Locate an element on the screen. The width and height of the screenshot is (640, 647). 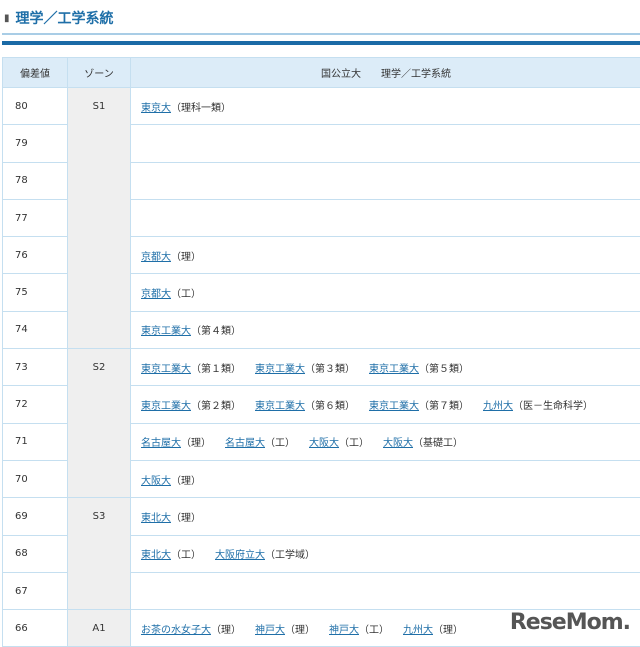
university-entry: お茶の水女子大（理） is located at coordinates (191, 630).